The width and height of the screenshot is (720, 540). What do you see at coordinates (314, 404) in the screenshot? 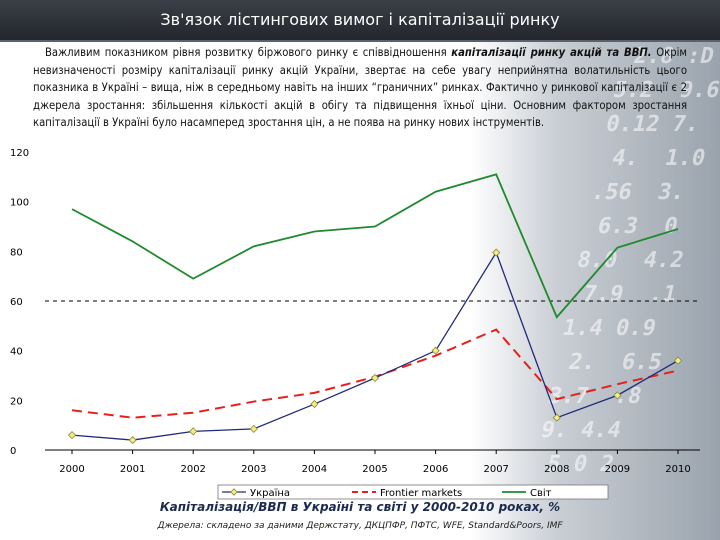
I see `ukraine-marker-2004` at bounding box center [314, 404].